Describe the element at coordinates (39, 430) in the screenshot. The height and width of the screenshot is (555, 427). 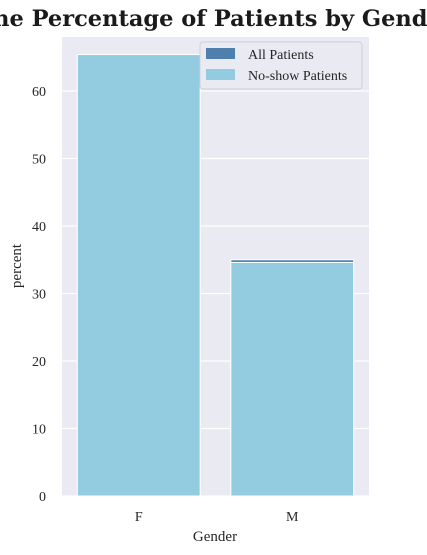
I see `y-tick-label-1: 10` at that location.